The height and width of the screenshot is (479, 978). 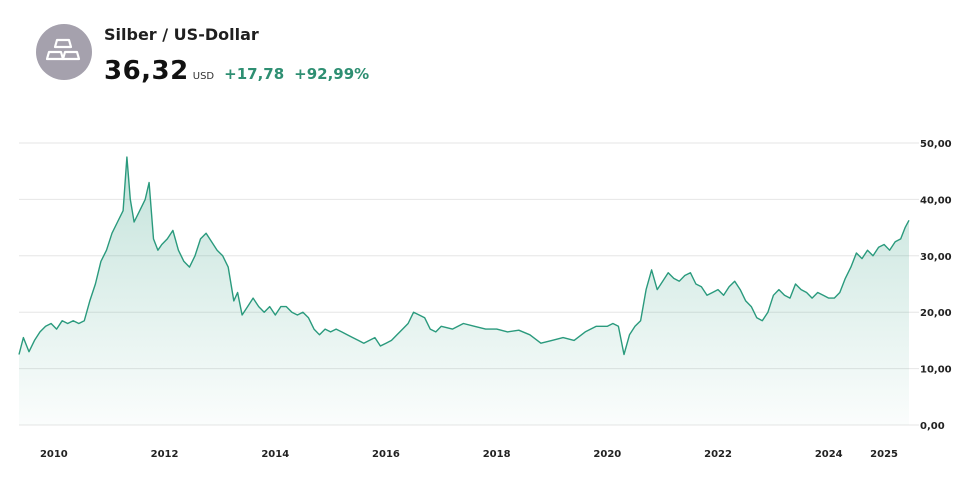 What do you see at coordinates (54, 454) in the screenshot?
I see `x-tick-label: 2010` at bounding box center [54, 454].